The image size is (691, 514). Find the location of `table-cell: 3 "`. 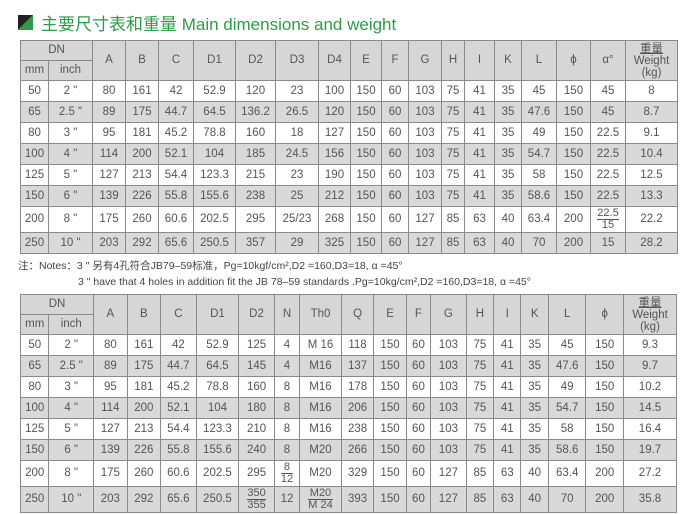

table-cell: 3 " is located at coordinates (71, 387).